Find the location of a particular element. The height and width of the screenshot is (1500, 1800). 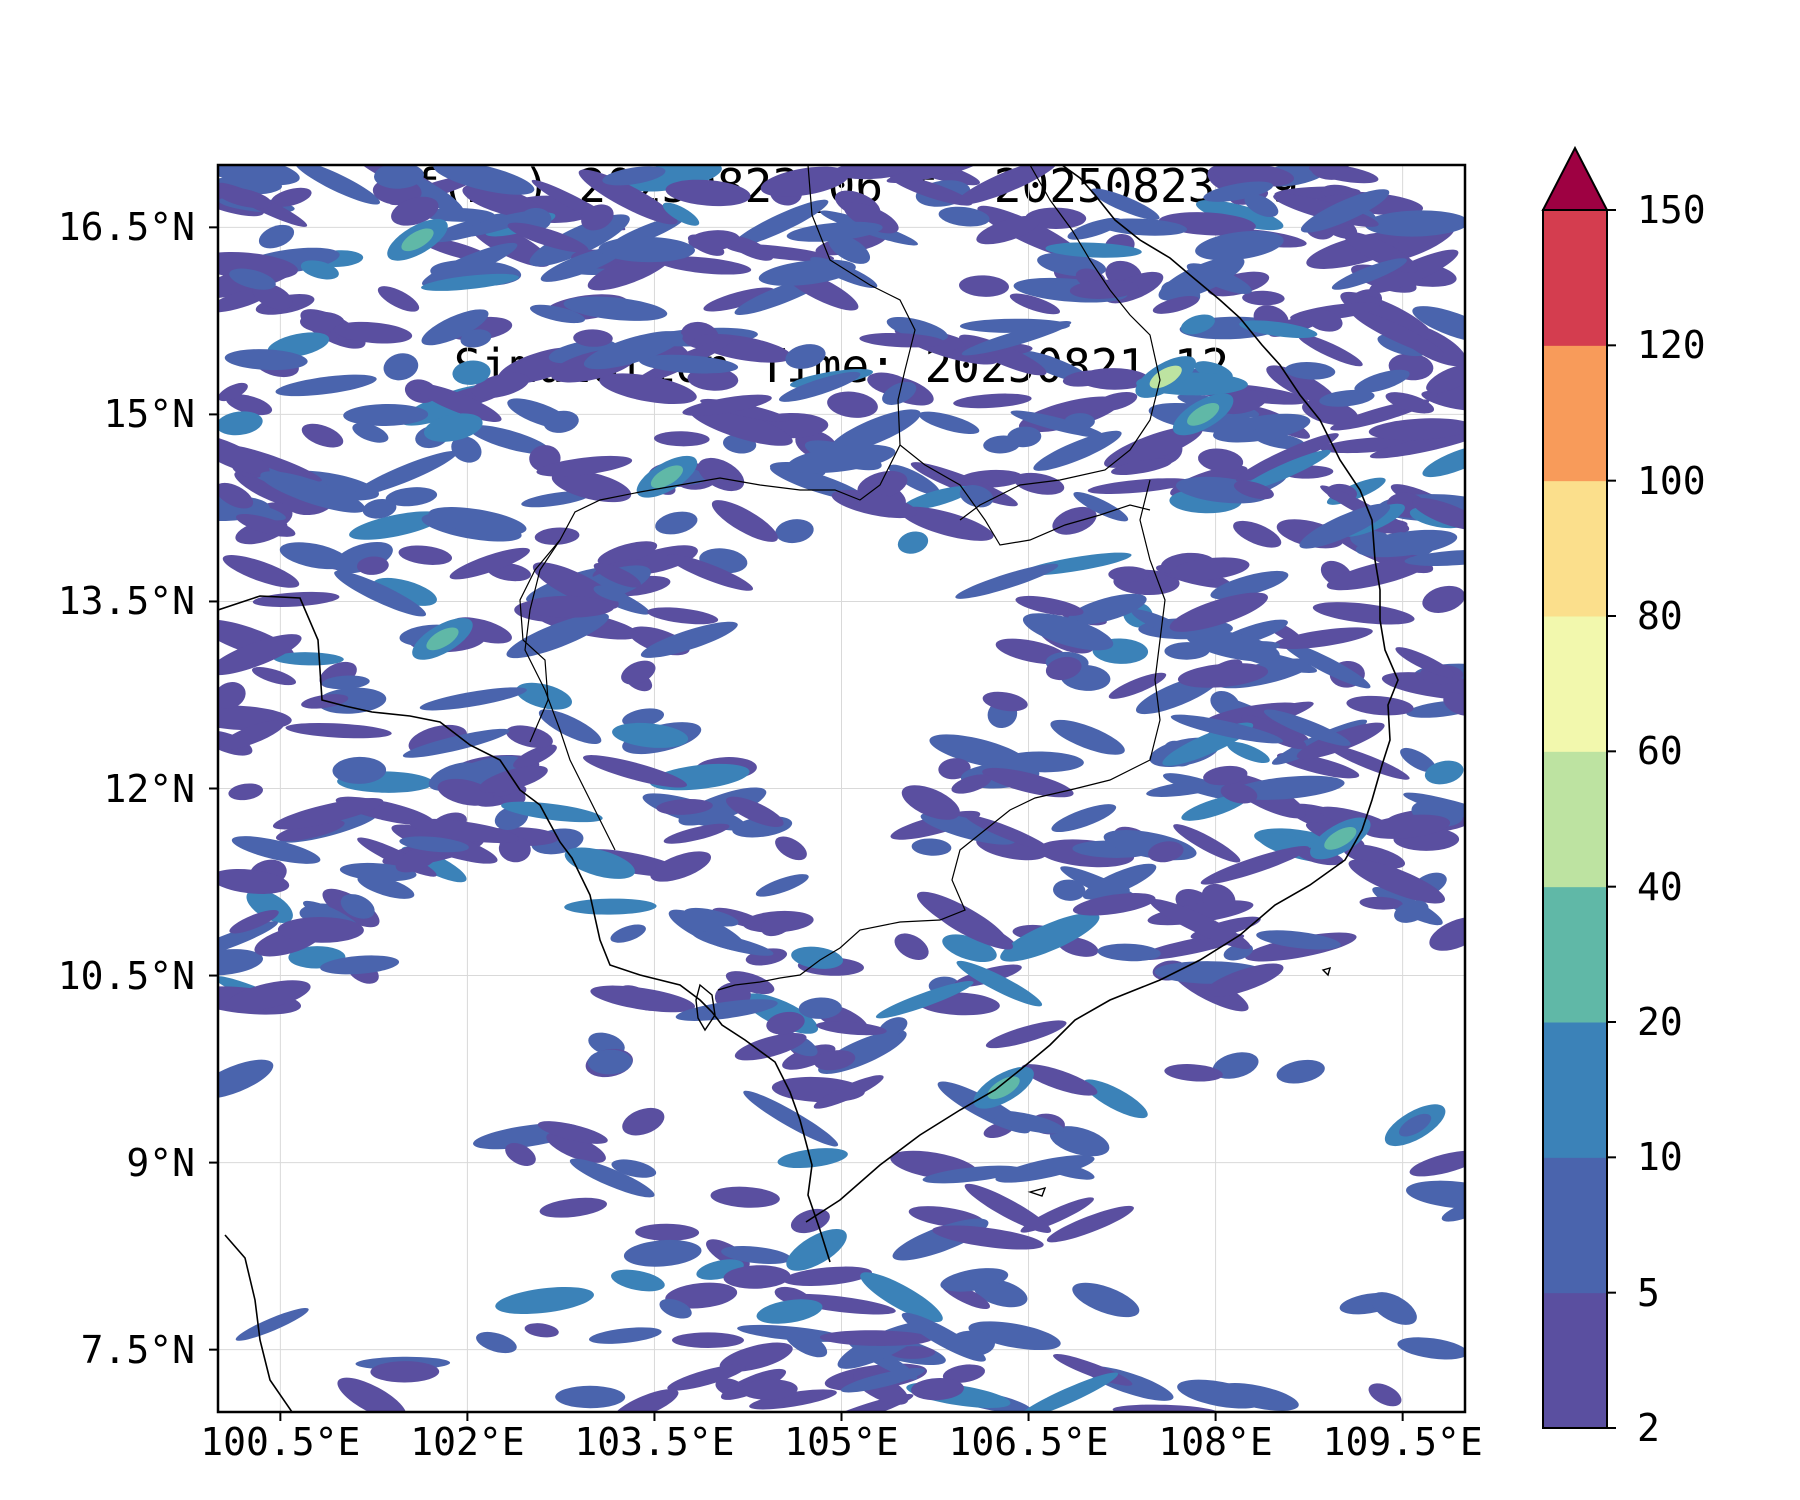

colorbar-label: 40 is located at coordinates (1660, 886).